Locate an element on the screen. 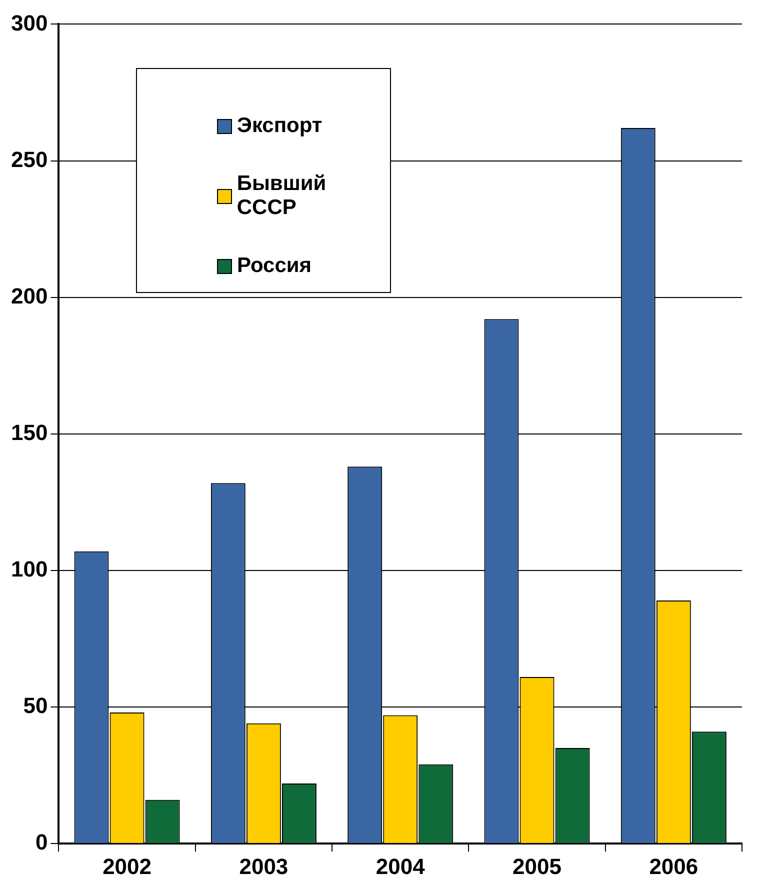 Image resolution: width=758 pixels, height=892 pixels. x-tick-label: 2004 is located at coordinates (401, 866).